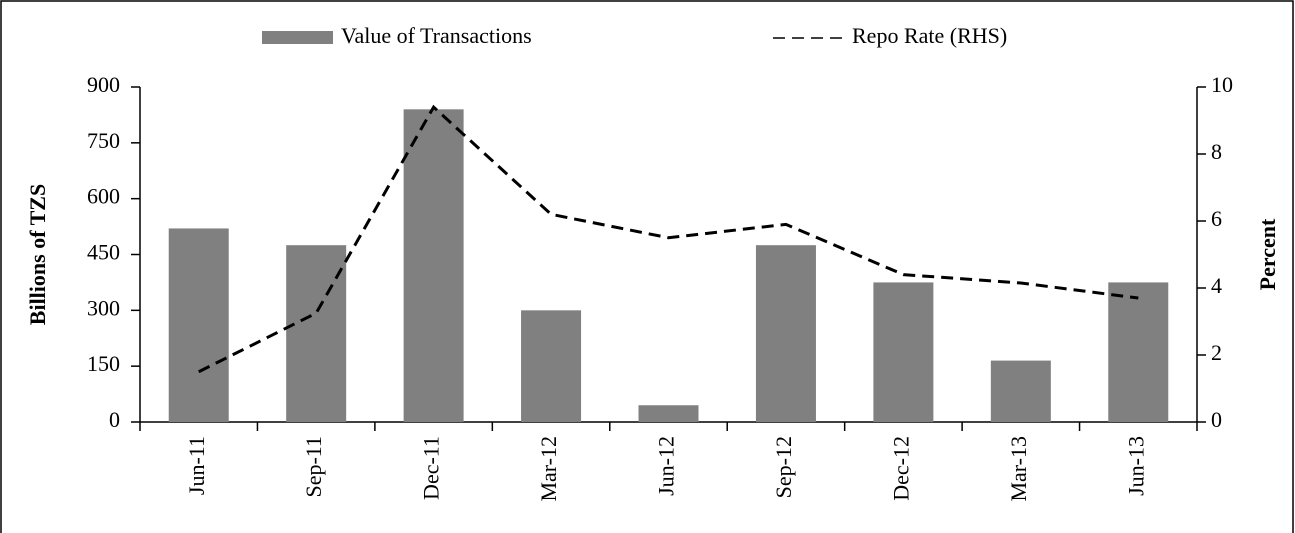 The width and height of the screenshot is (1295, 533). What do you see at coordinates (900, 468) in the screenshot?
I see `x-tick-label: Dec-12` at bounding box center [900, 468].